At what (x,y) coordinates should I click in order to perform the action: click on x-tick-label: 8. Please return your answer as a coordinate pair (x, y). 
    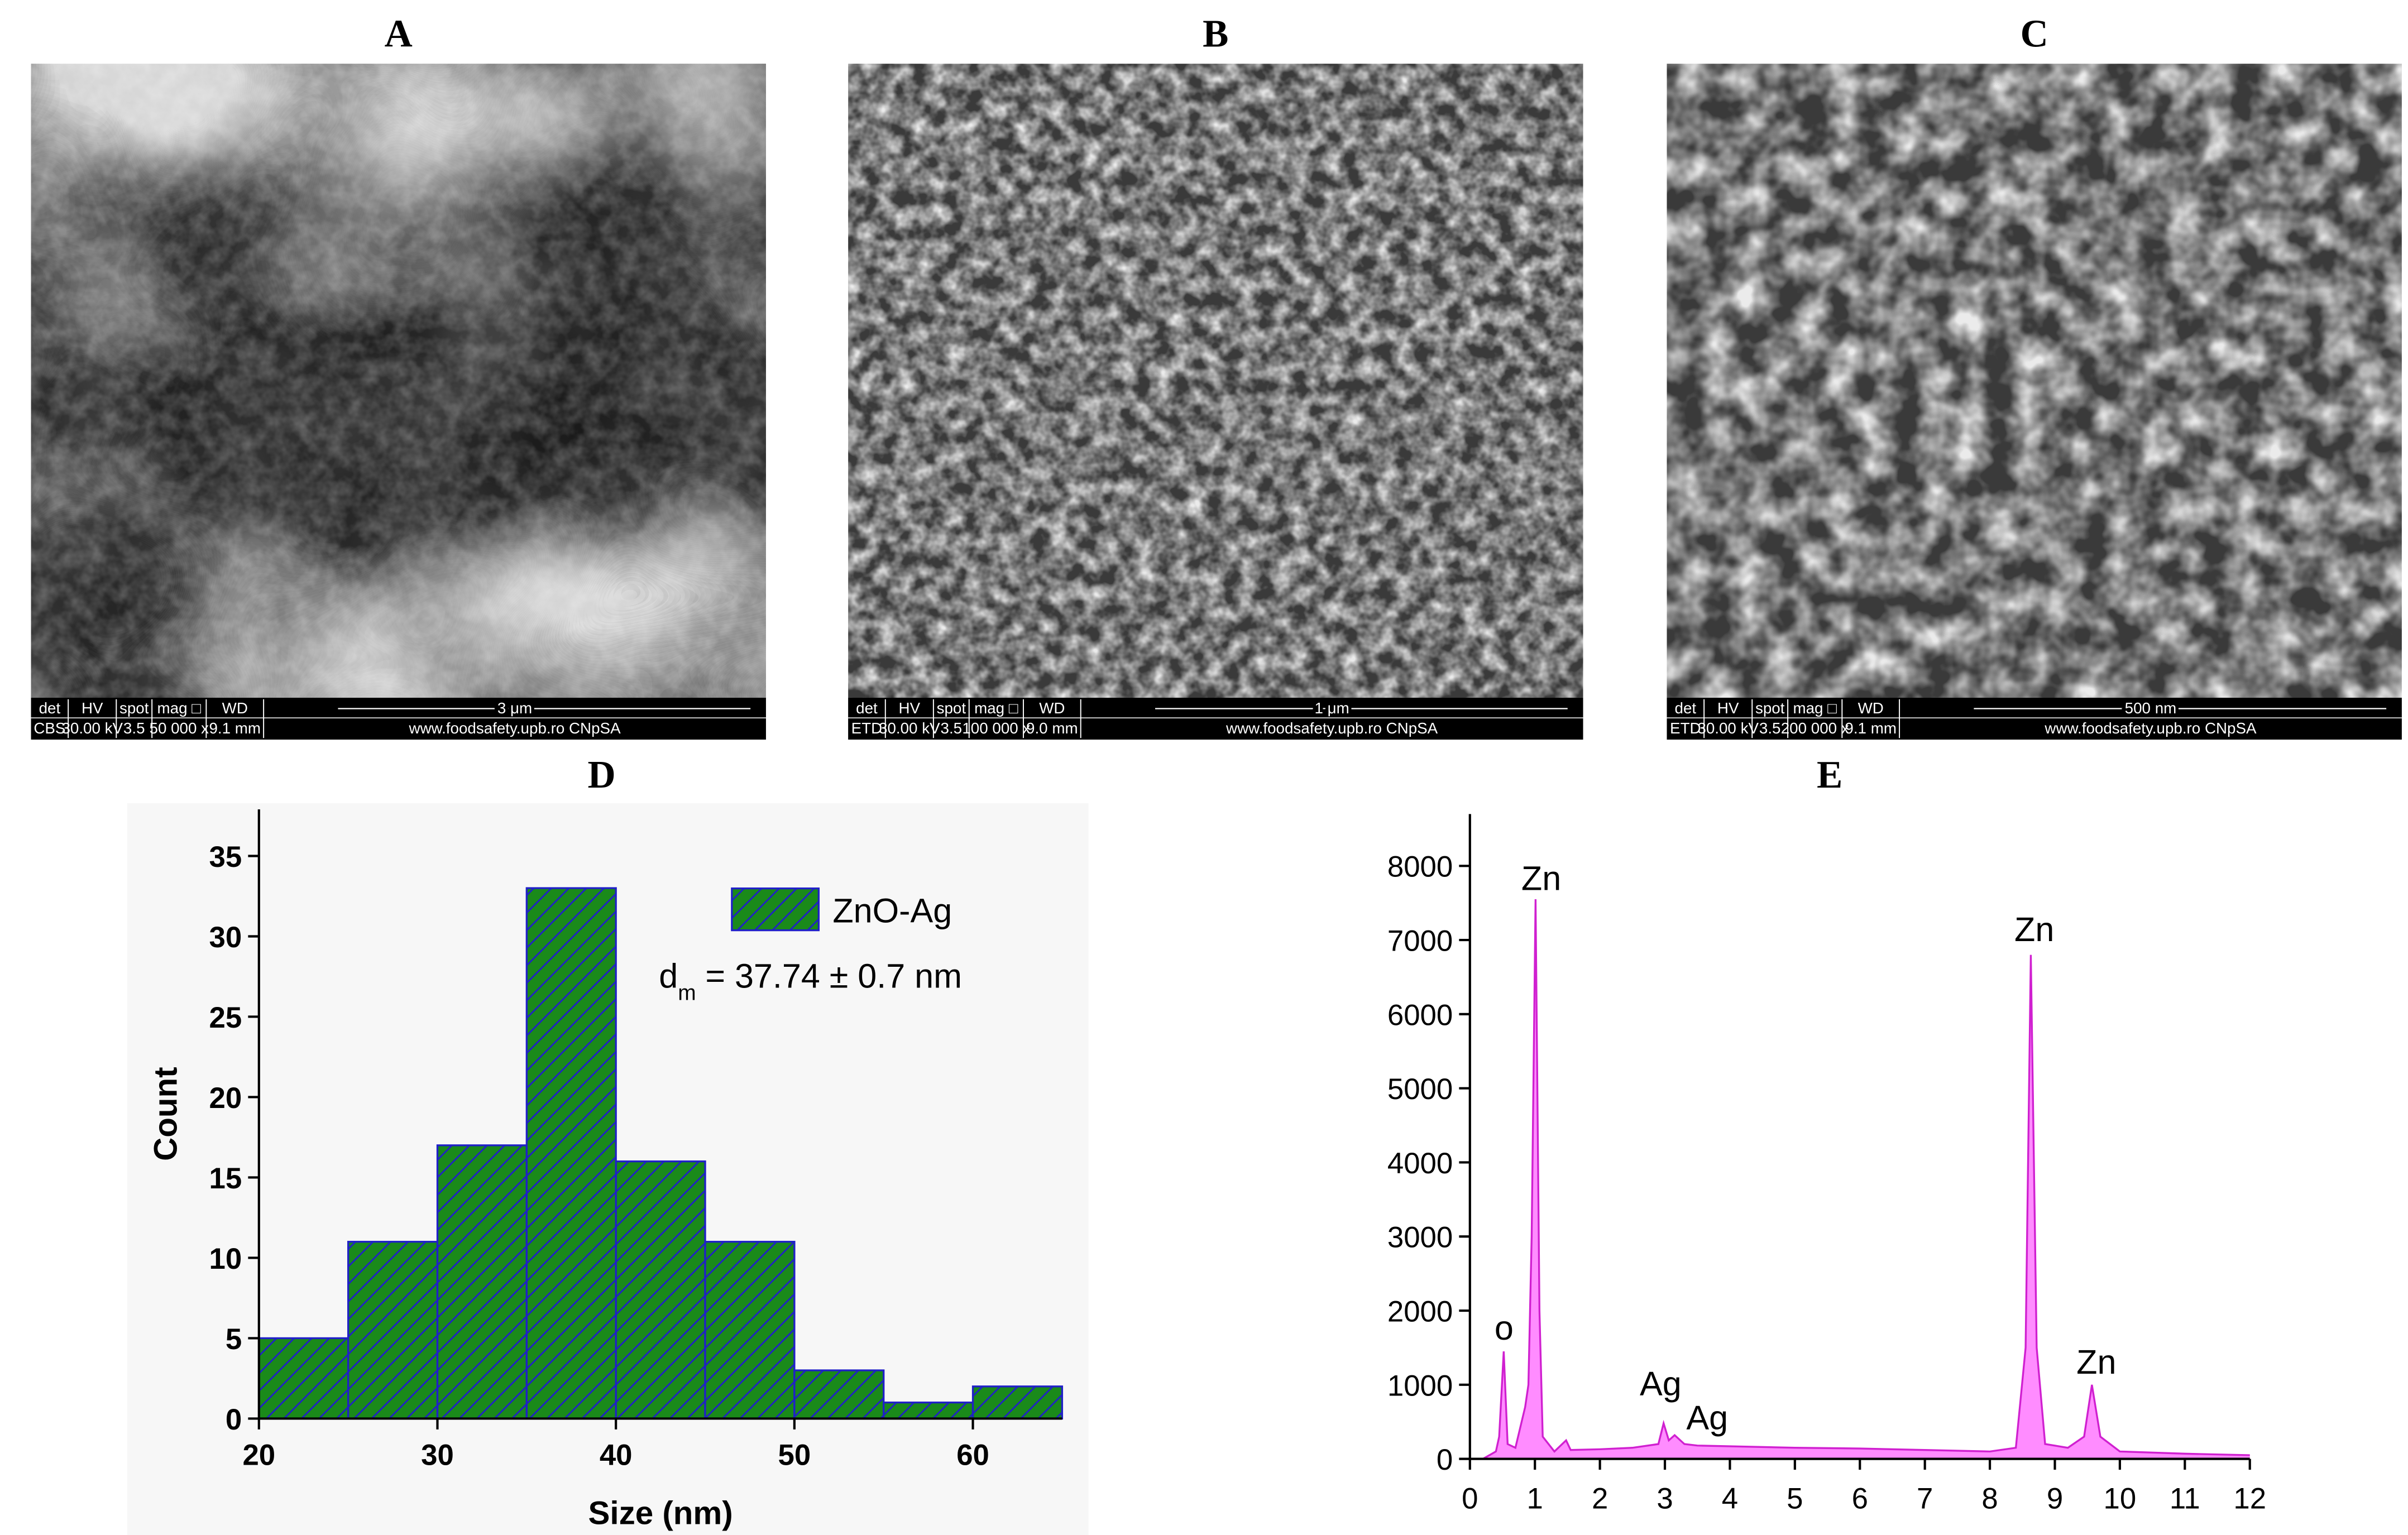
    Looking at the image, I should click on (1989, 1499).